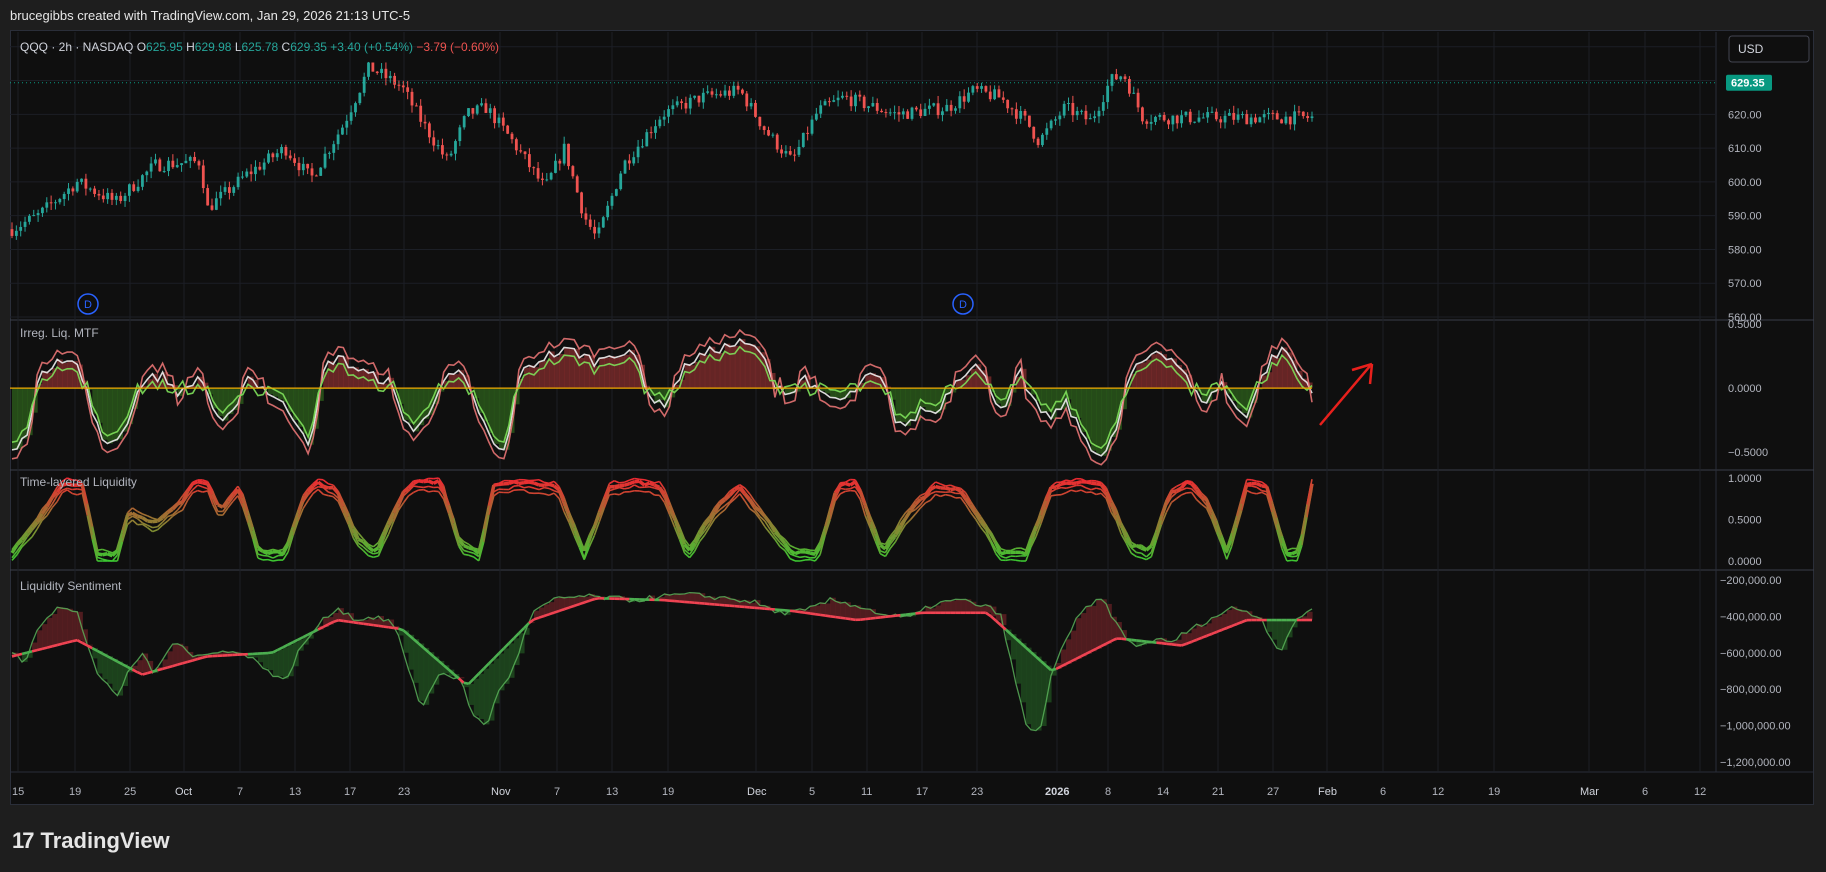 This screenshot has height=872, width=1826. What do you see at coordinates (1769, 49) in the screenshot?
I see `currency-button` at bounding box center [1769, 49].